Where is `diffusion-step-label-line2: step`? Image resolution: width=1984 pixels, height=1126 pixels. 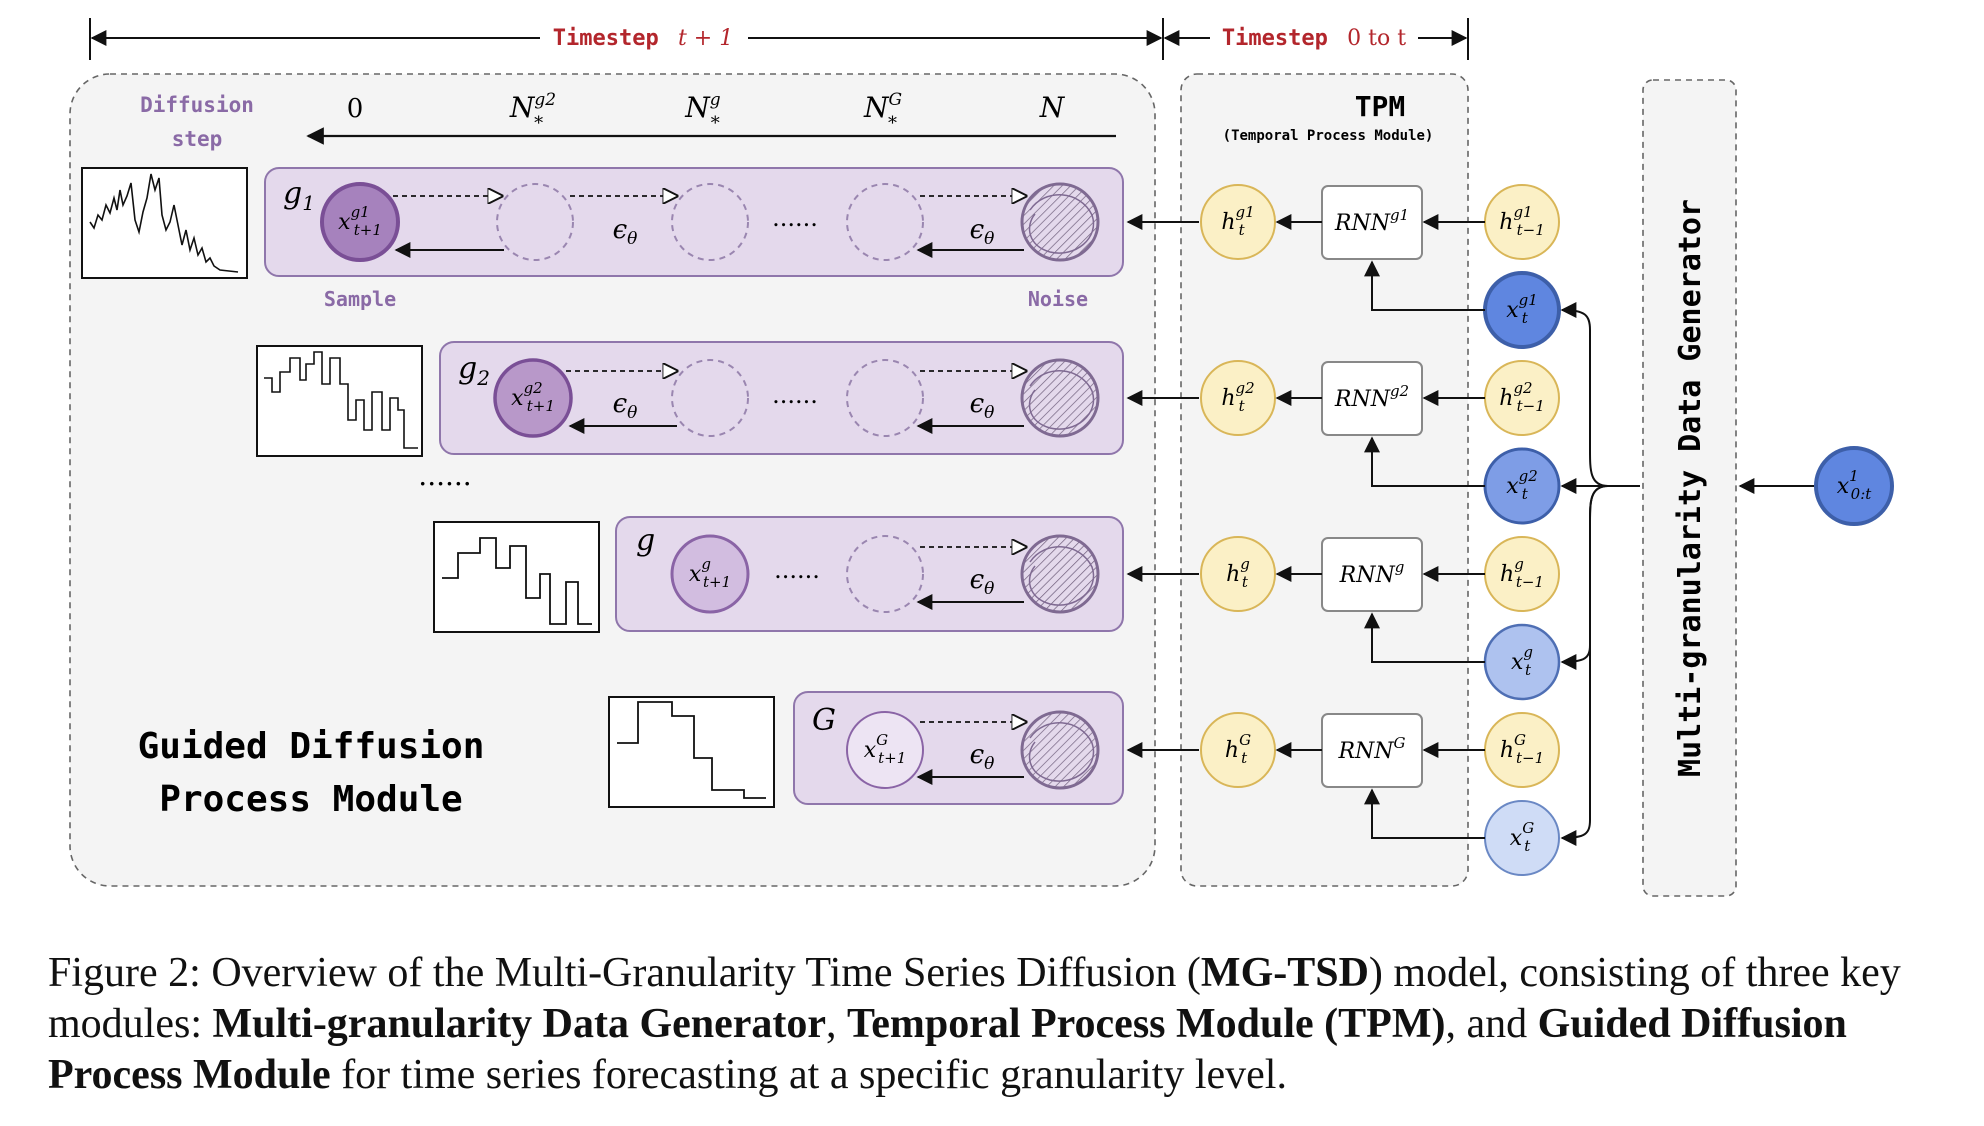
diffusion-step-label-line2: step is located at coordinates (197, 139).